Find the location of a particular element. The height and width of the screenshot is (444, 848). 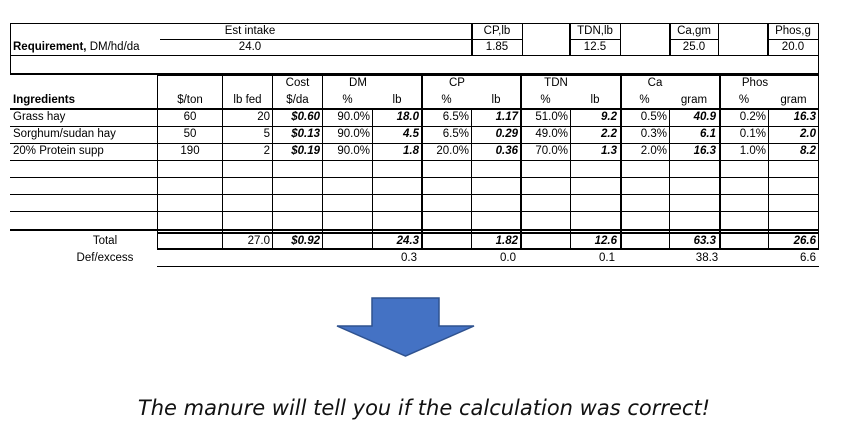

ingredient-cp-lb: 0.36 is located at coordinates (506, 151).